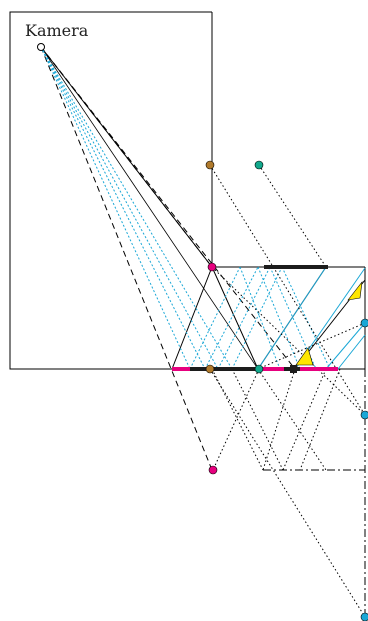 The height and width of the screenshot is (621, 368). I want to click on blue-point-mid, so click(364, 415).